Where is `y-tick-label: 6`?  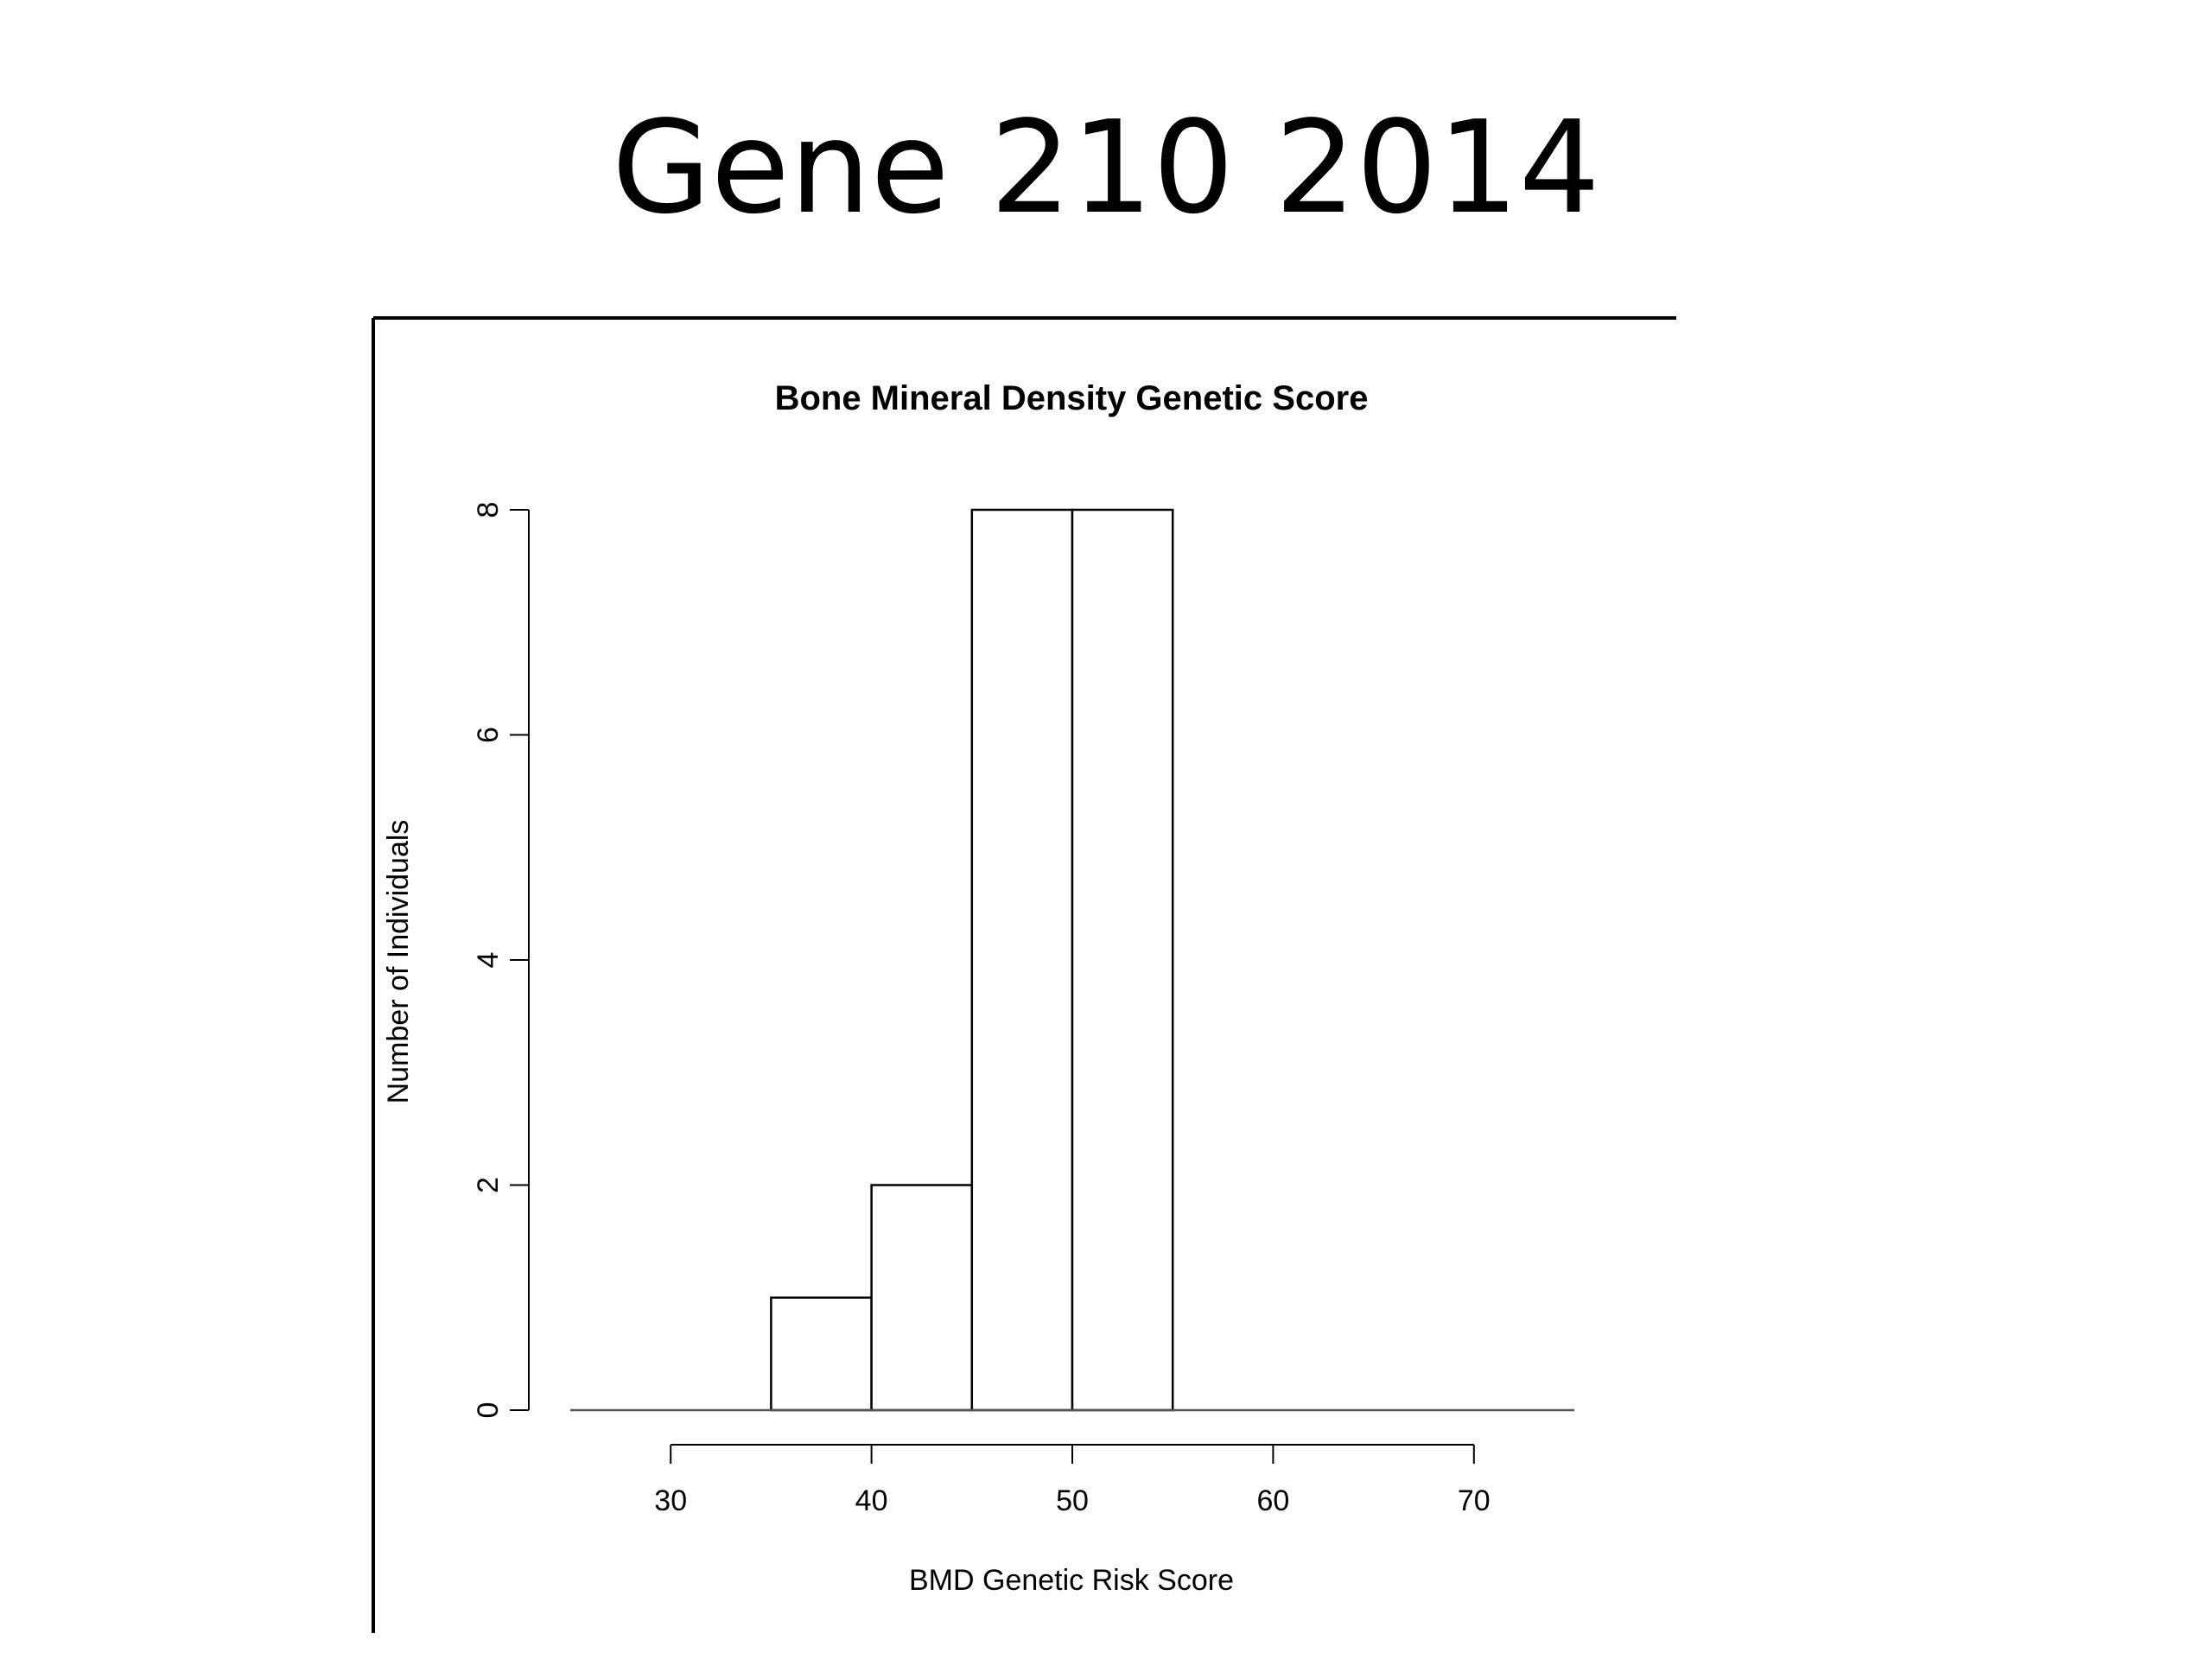
y-tick-label: 6 is located at coordinates (488, 735).